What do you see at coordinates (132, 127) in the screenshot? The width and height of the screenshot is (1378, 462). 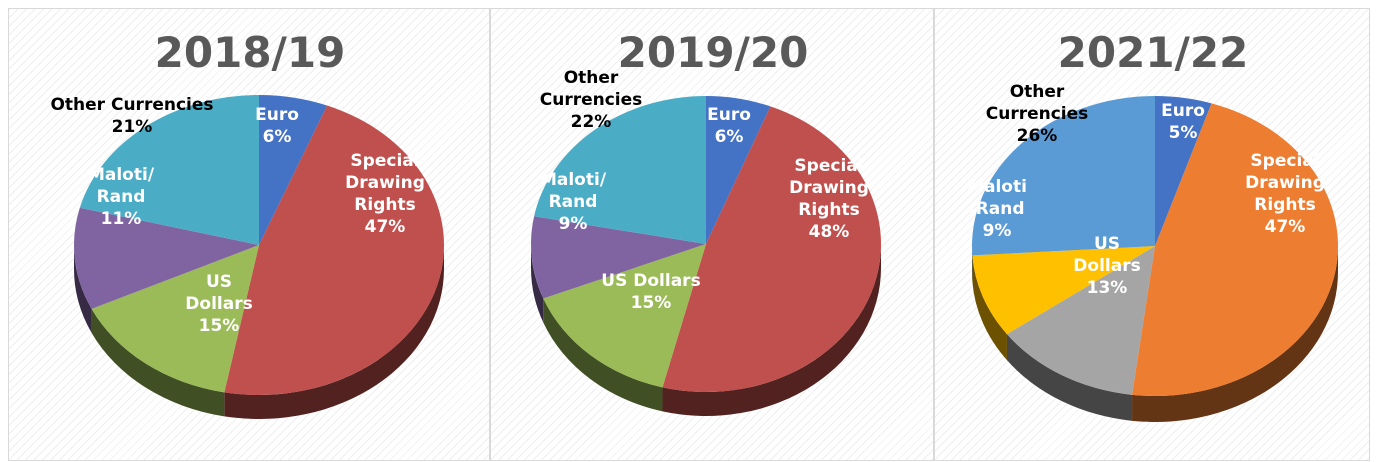 I see `data-label-line: 21%` at bounding box center [132, 127].